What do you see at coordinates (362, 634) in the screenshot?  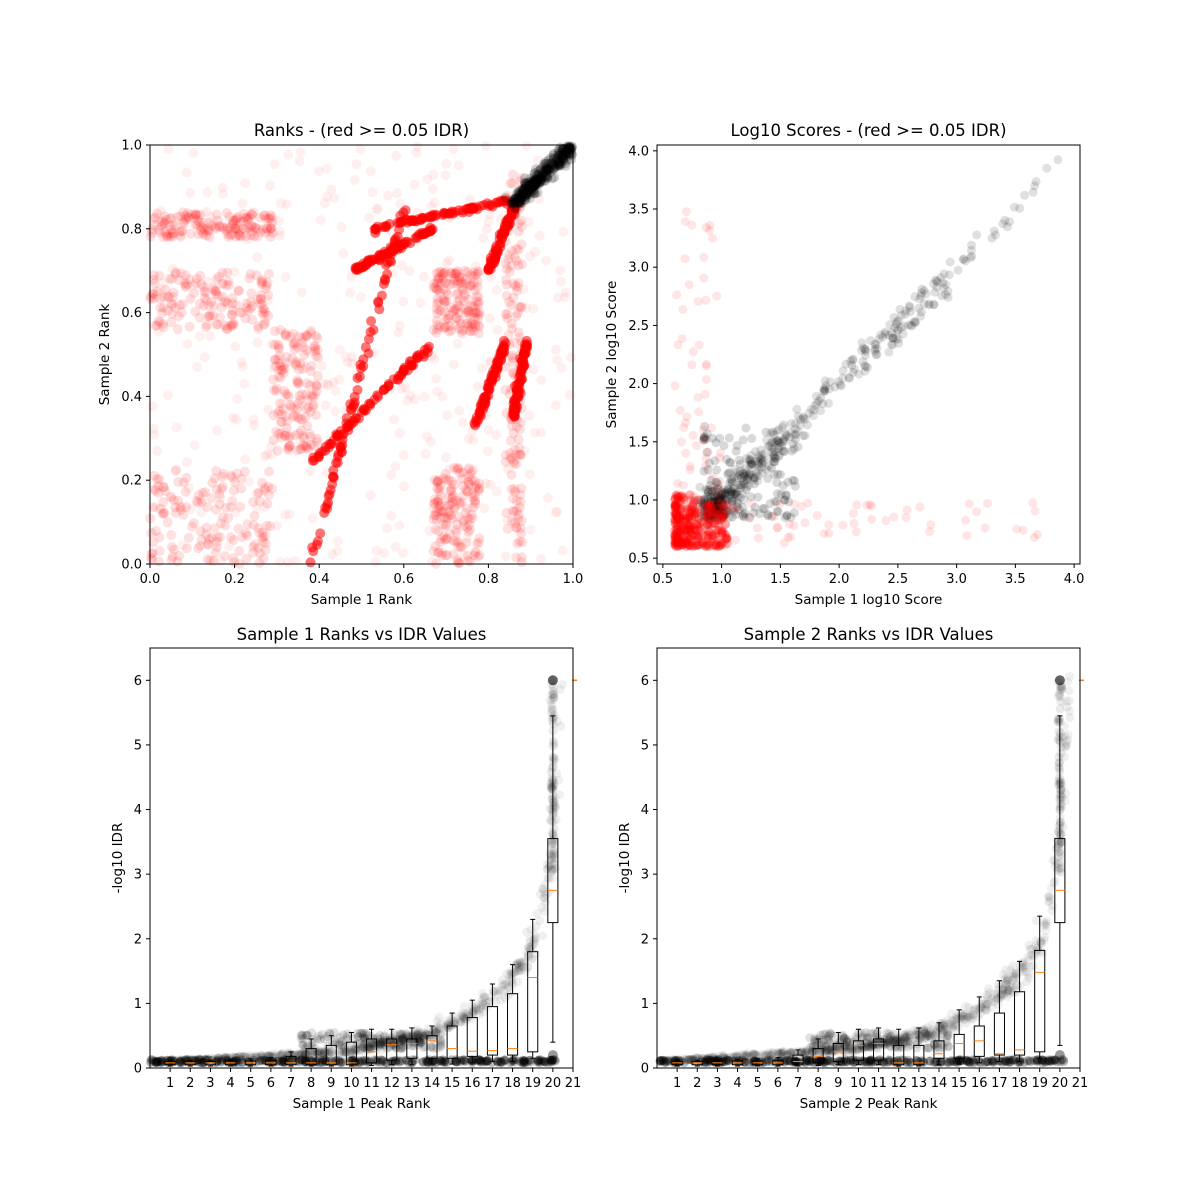 I see `sample1-title: Sample 1 Ranks vs IDR Values` at bounding box center [362, 634].